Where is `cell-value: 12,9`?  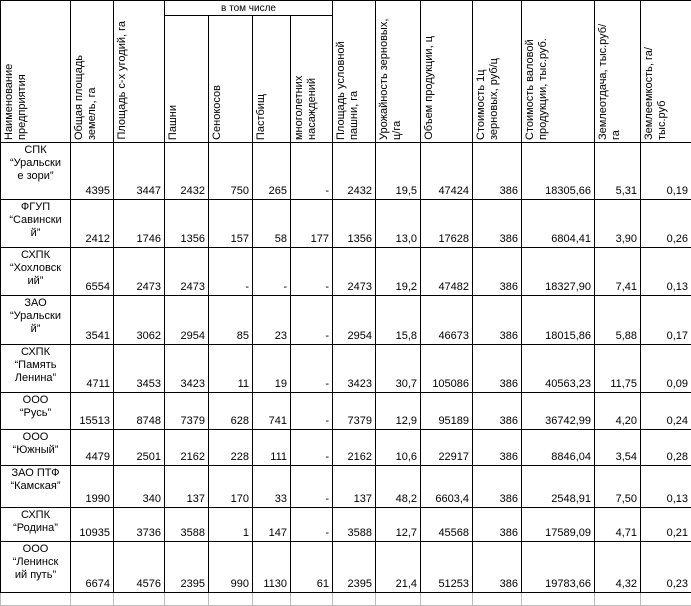 cell-value: 12,9 is located at coordinates (398, 411).